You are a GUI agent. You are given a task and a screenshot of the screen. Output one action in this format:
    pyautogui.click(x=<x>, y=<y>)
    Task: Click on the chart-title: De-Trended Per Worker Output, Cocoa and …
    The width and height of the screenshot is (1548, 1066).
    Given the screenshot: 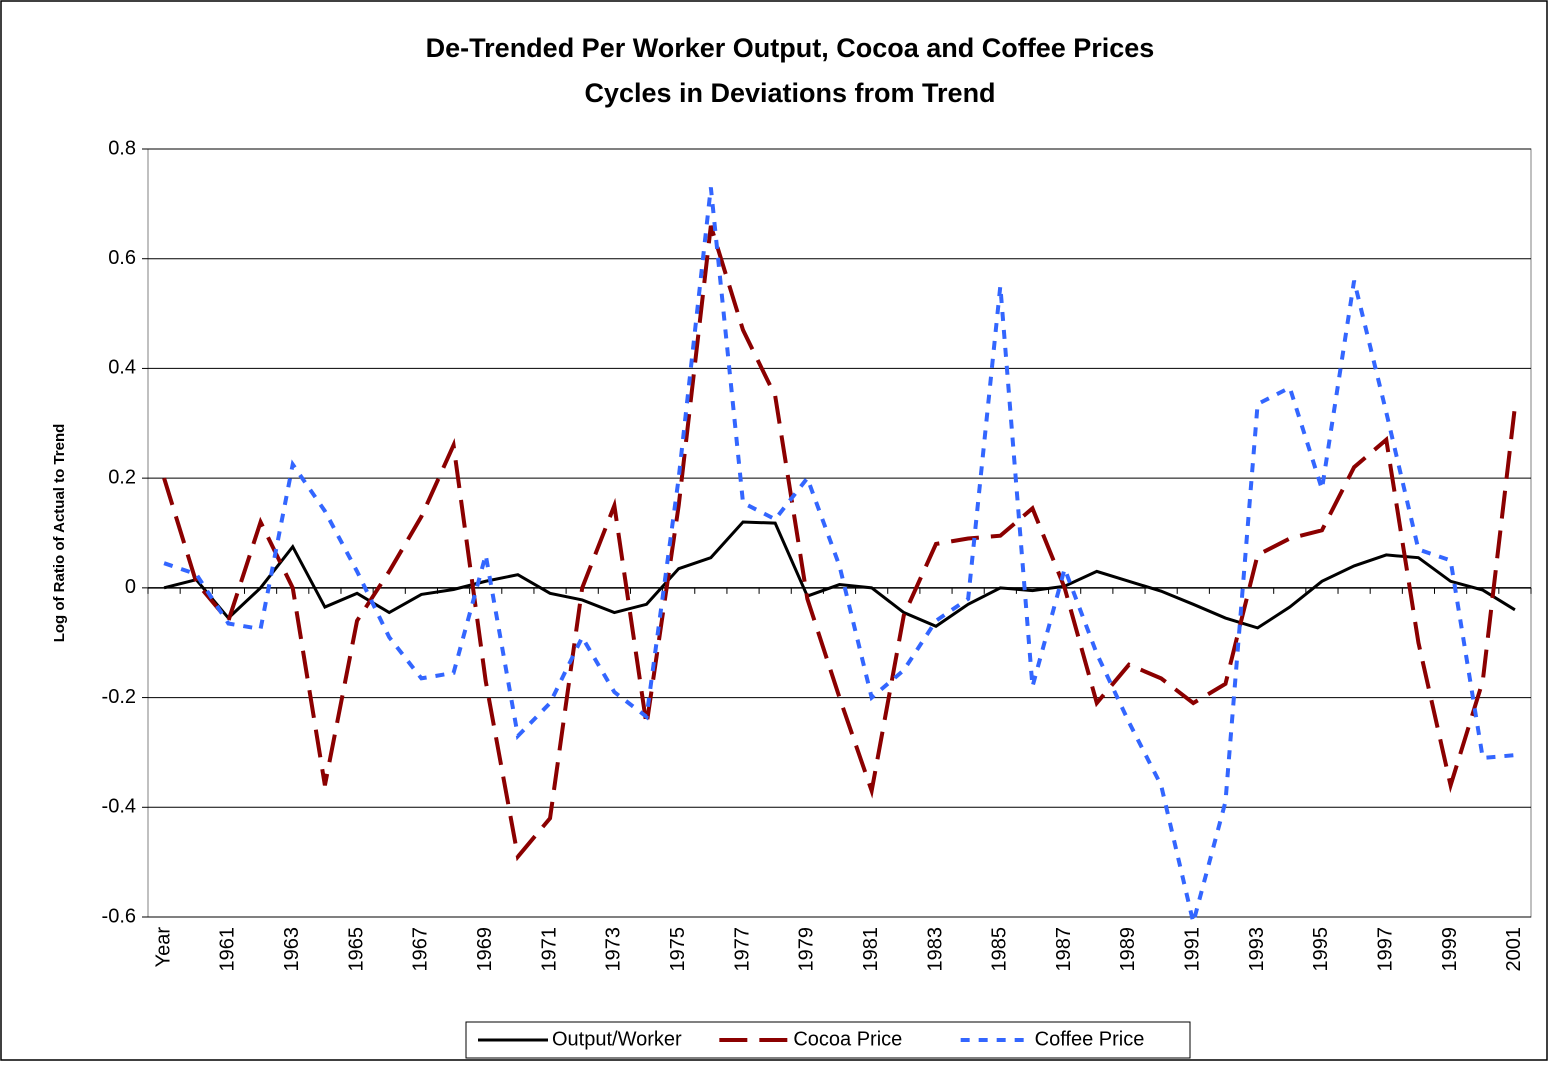 What is the action you would take?
    pyautogui.click(x=790, y=48)
    